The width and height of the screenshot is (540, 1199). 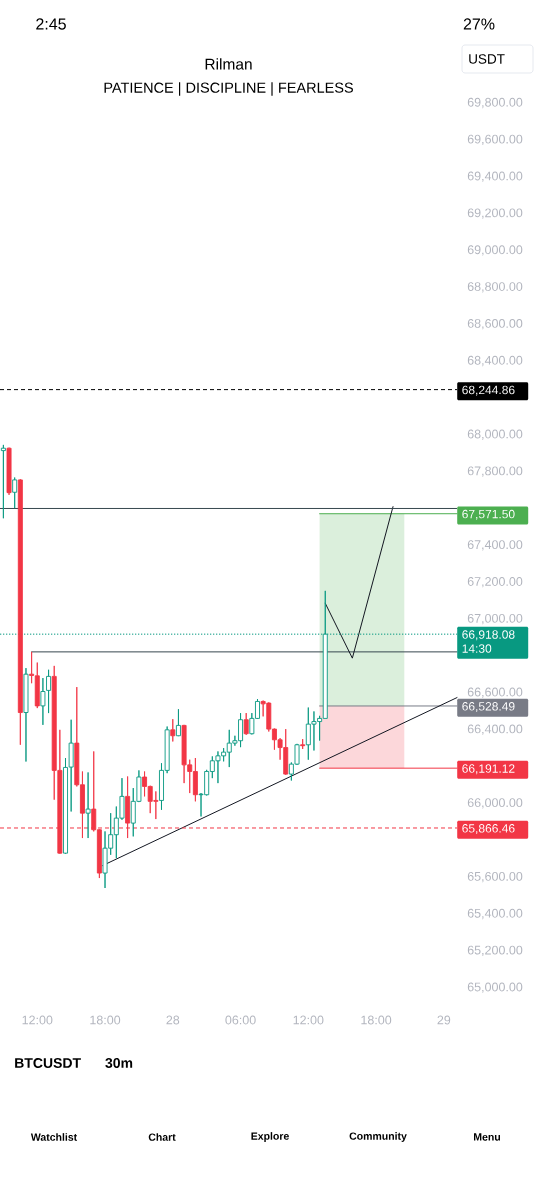 What do you see at coordinates (228, 89) in the screenshot?
I see `chart-subtitle: PATIENCE | DISCIPLINE | FEARLESS` at bounding box center [228, 89].